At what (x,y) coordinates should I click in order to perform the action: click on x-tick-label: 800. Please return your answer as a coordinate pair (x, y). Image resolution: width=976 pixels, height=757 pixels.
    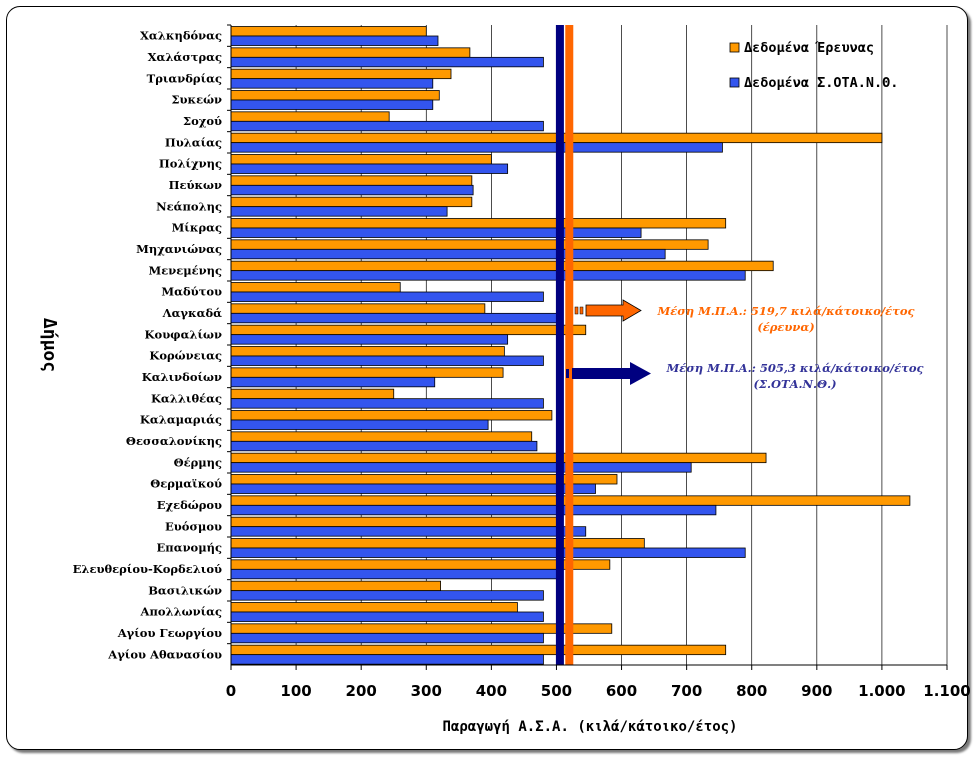
    Looking at the image, I should click on (751, 691).